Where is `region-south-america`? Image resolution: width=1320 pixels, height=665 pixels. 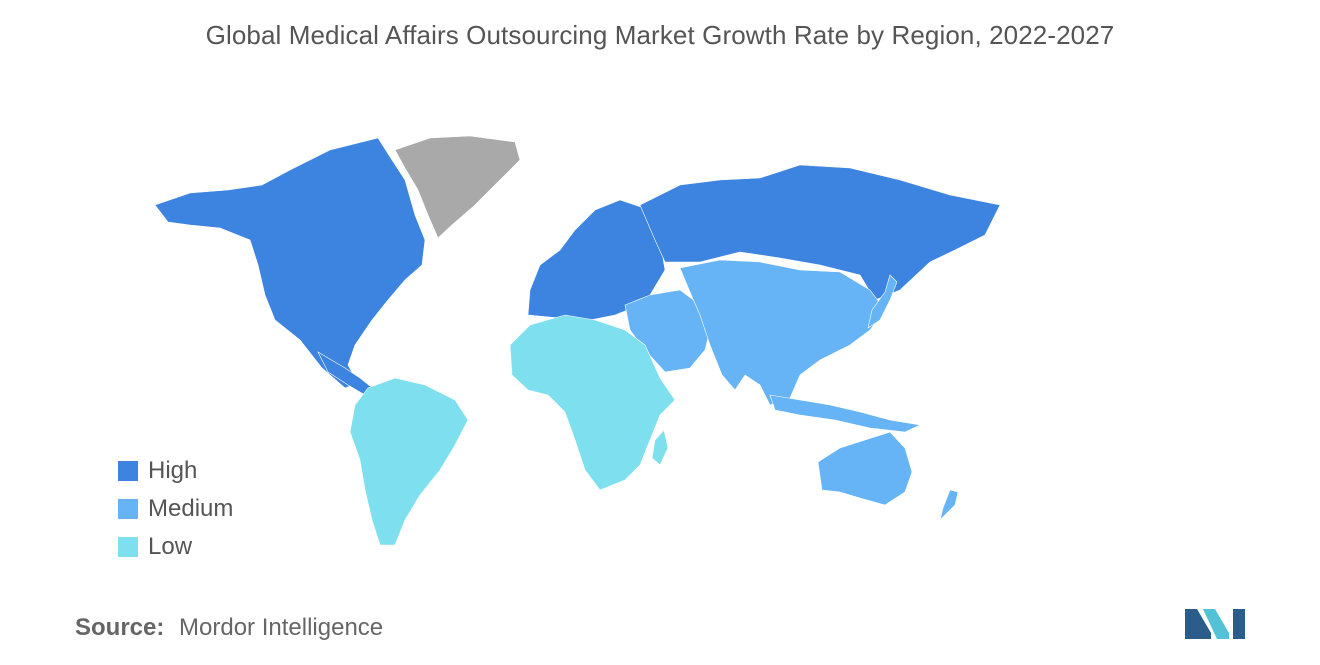 region-south-america is located at coordinates (409, 461).